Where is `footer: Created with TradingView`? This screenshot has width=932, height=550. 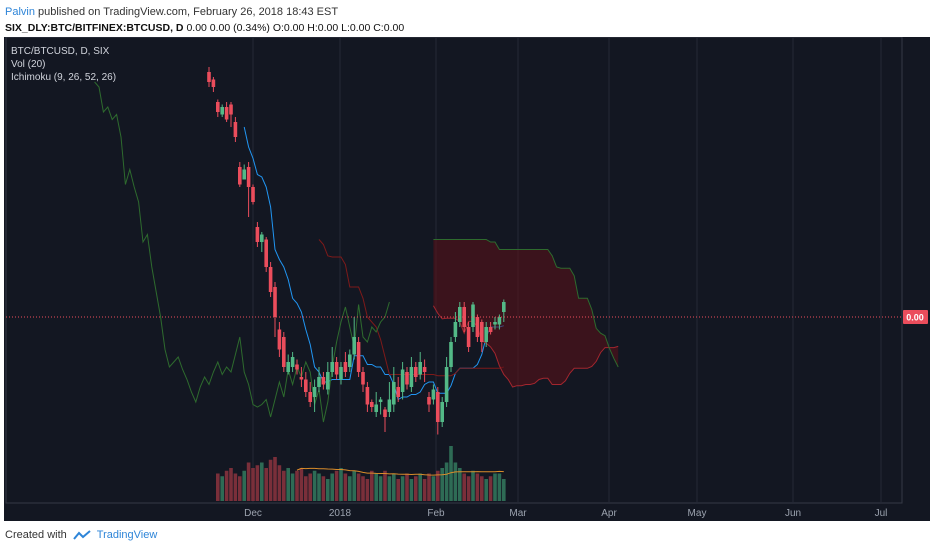 footer: Created with TradingView is located at coordinates (81, 535).